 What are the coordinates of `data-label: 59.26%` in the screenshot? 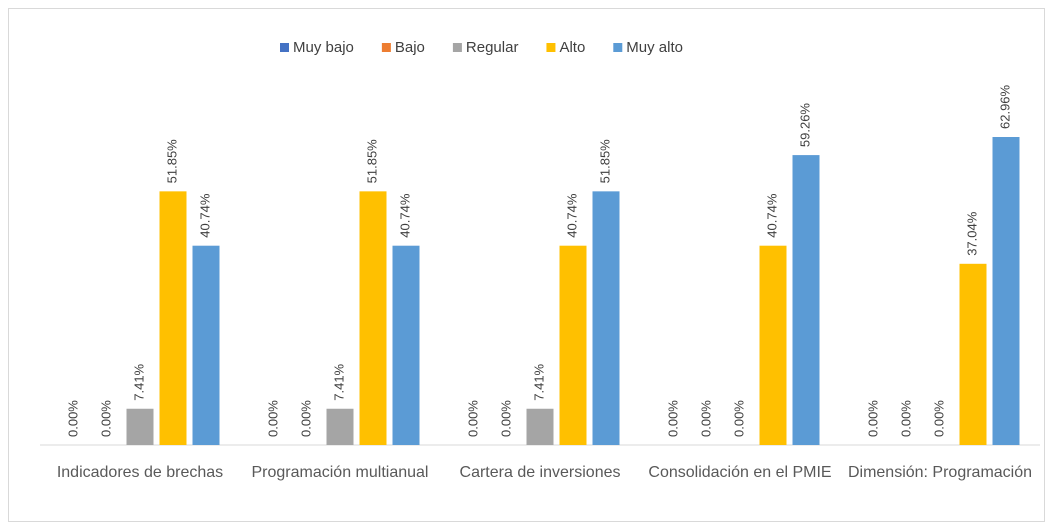 It's located at (804, 125).